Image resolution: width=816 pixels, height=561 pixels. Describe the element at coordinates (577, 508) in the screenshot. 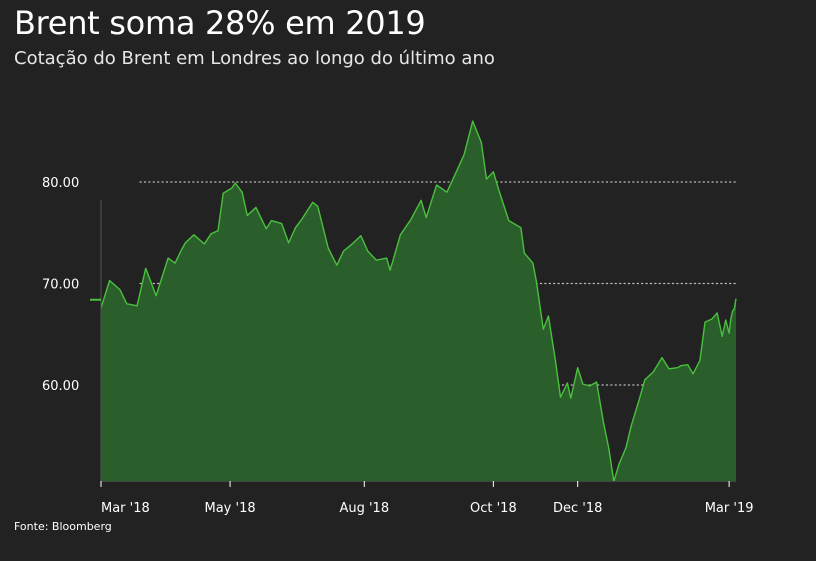

I see `x-tick-label: Dec '18` at that location.